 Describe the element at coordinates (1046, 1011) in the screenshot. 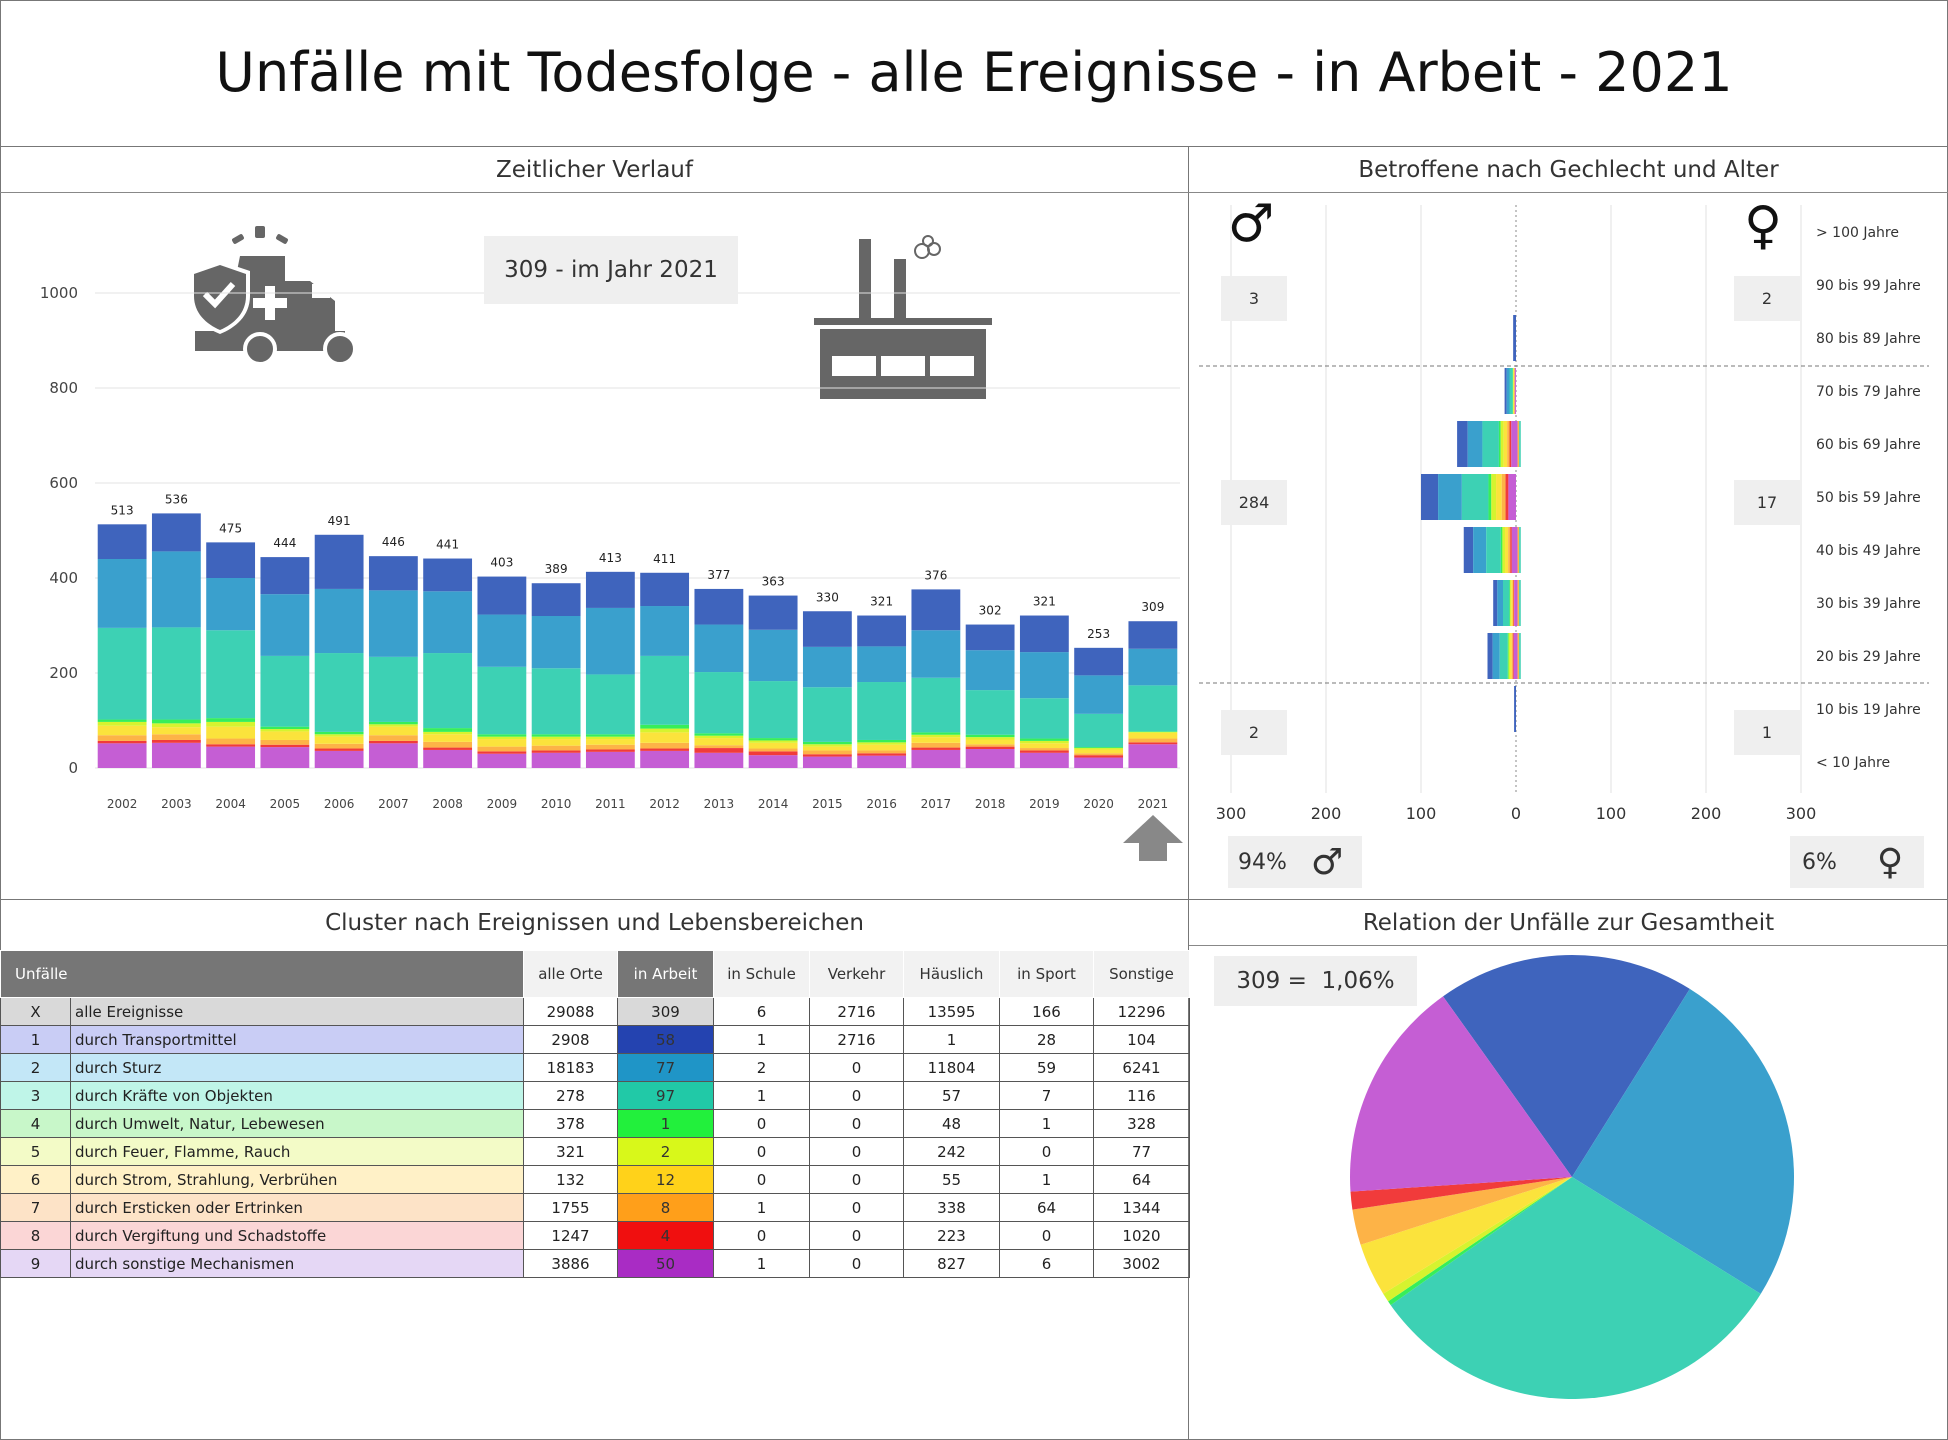

I see `table-cell: 166` at that location.